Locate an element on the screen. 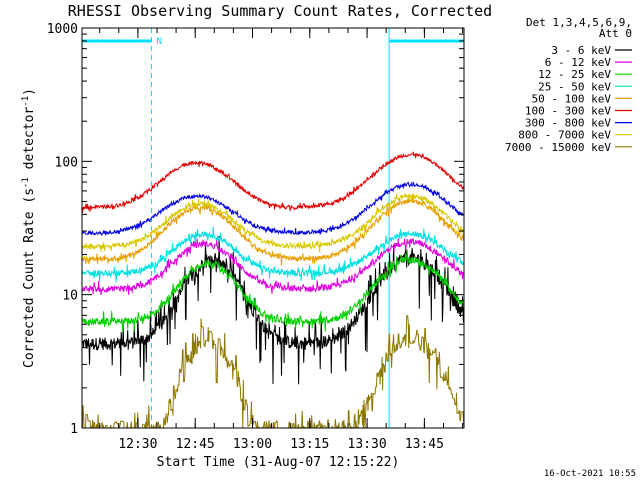 This screenshot has width=640, height=480. y-axis-label-main: Corrected Count Rate (s is located at coordinates (29, 278).